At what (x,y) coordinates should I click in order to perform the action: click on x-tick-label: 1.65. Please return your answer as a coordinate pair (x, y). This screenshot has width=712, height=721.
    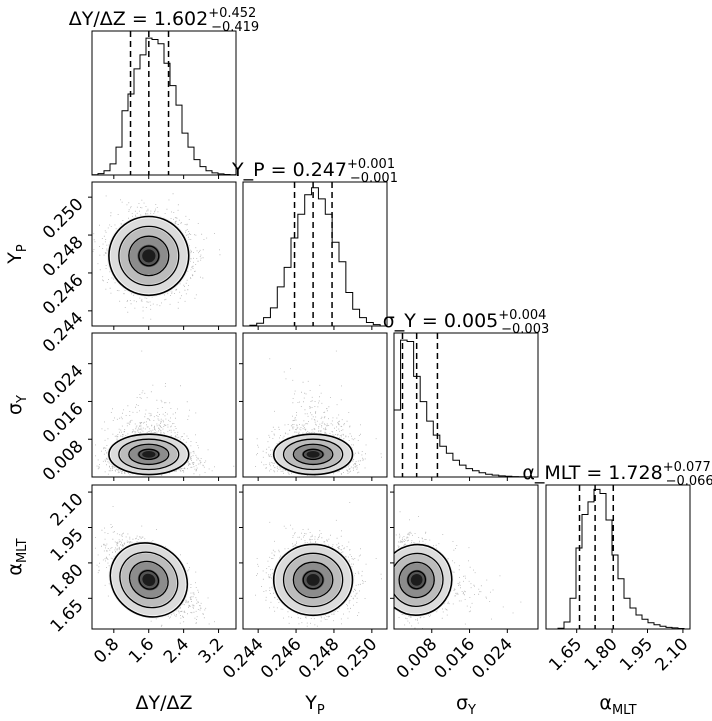
    Looking at the image, I should click on (565, 654).